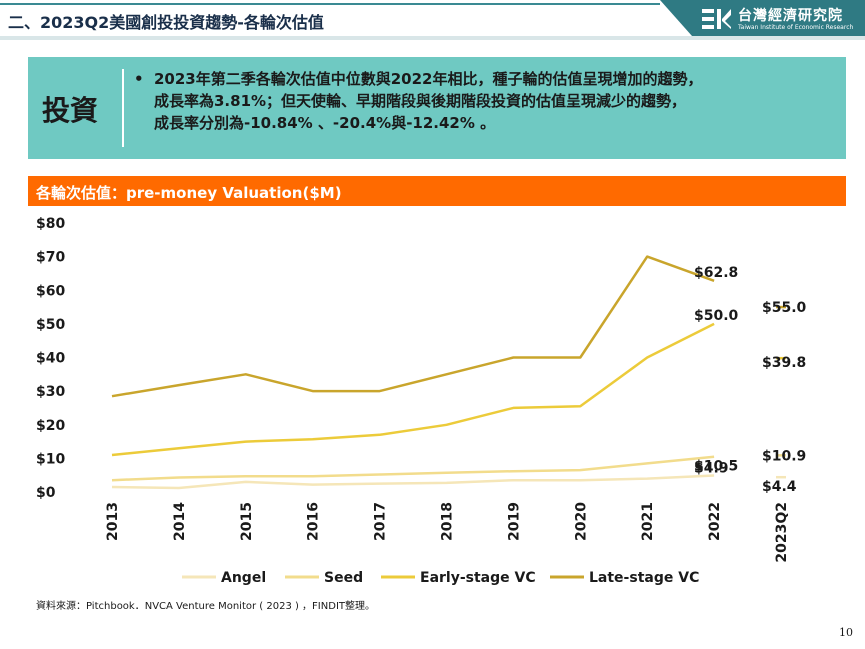  What do you see at coordinates (784, 308) in the screenshot?
I see `data-label-2023q2: $55.0` at bounding box center [784, 308].